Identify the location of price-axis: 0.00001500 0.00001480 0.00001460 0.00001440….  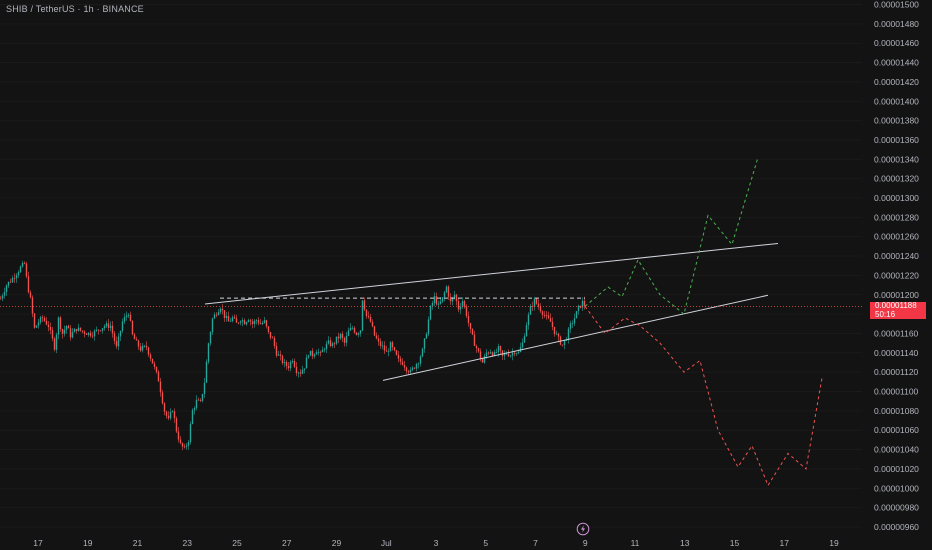
(896, 266).